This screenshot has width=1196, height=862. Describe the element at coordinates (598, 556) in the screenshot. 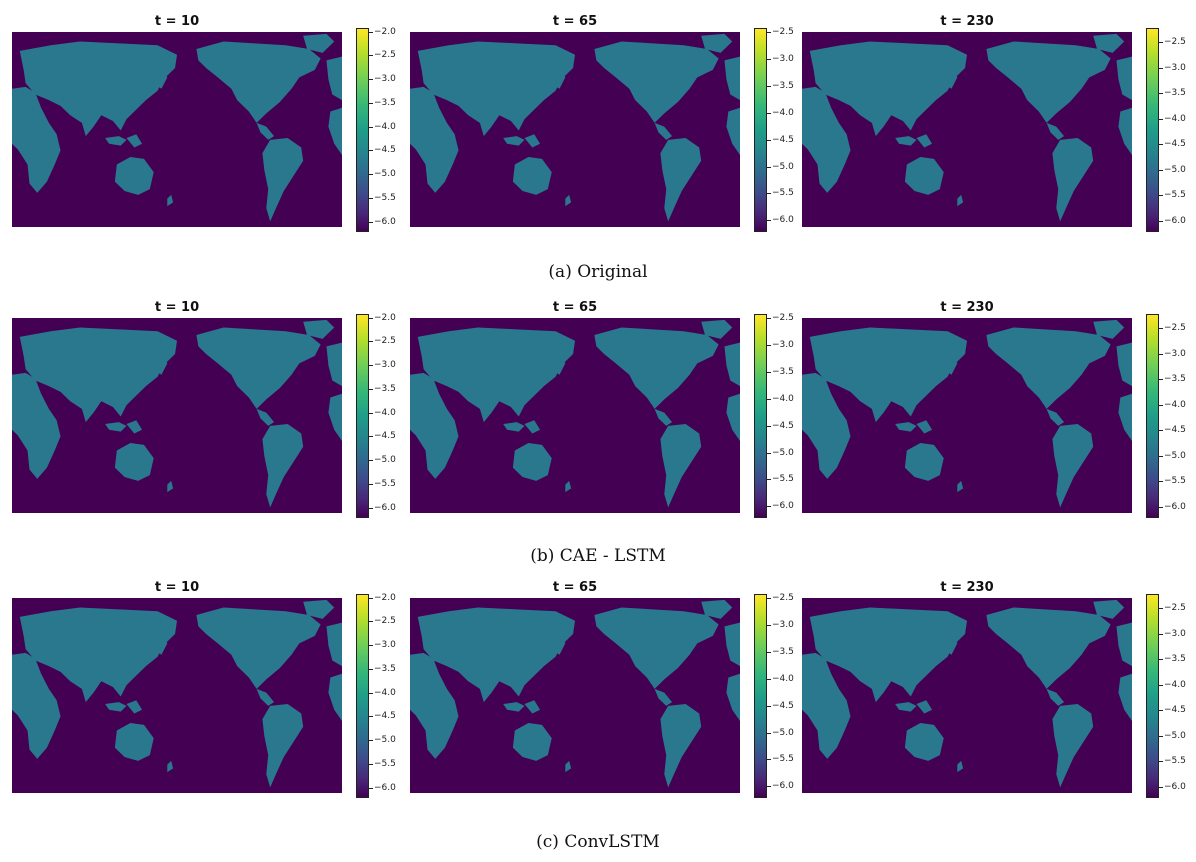

I see `row-caption: (b) CAE - LSTM` at that location.